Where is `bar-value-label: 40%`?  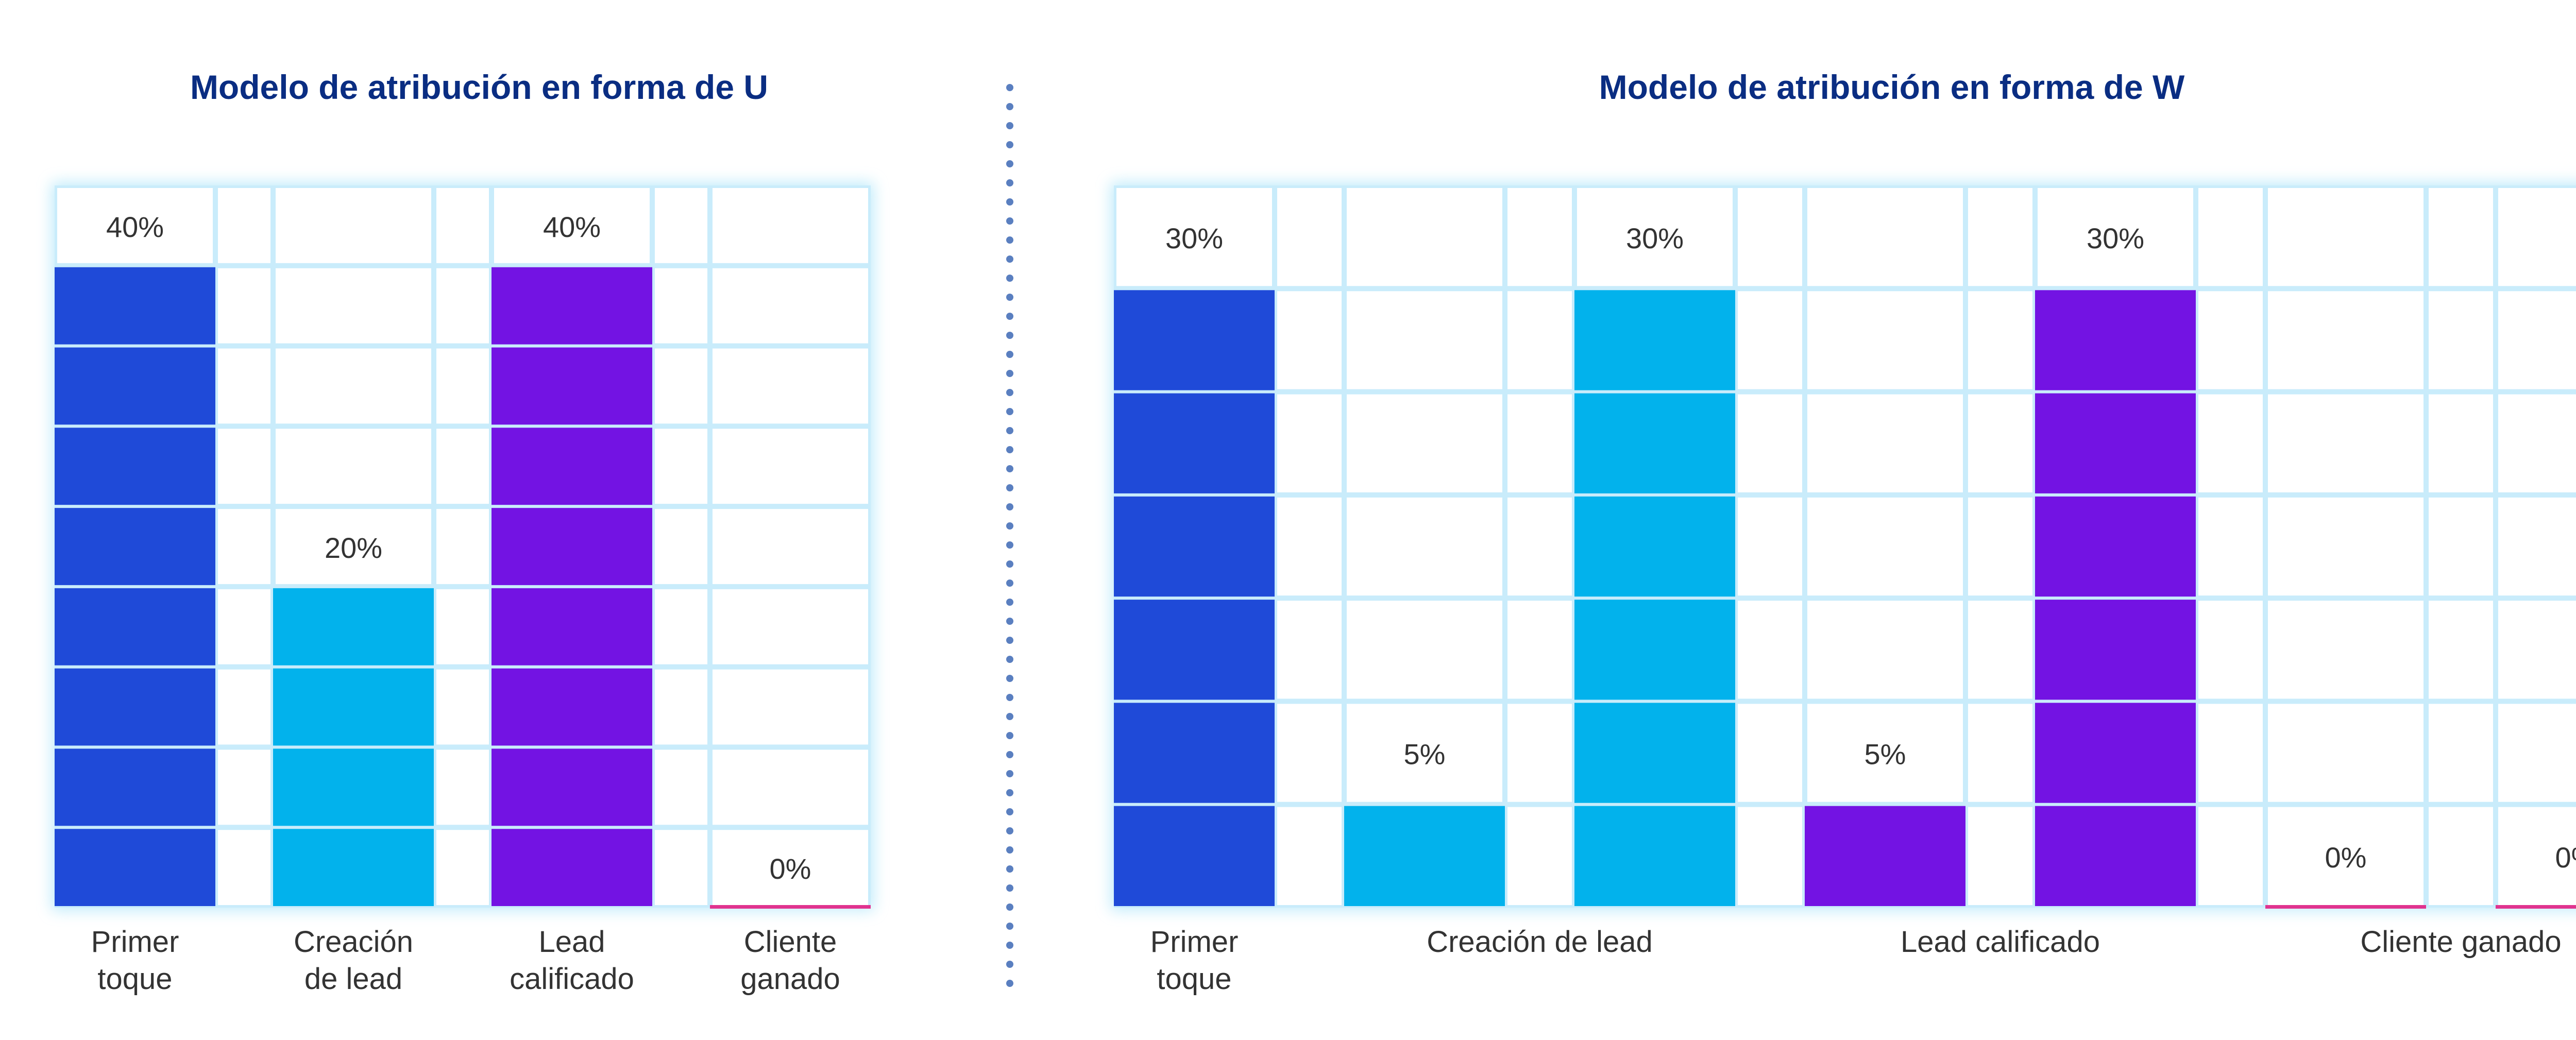
bar-value-label: 40% is located at coordinates (572, 227).